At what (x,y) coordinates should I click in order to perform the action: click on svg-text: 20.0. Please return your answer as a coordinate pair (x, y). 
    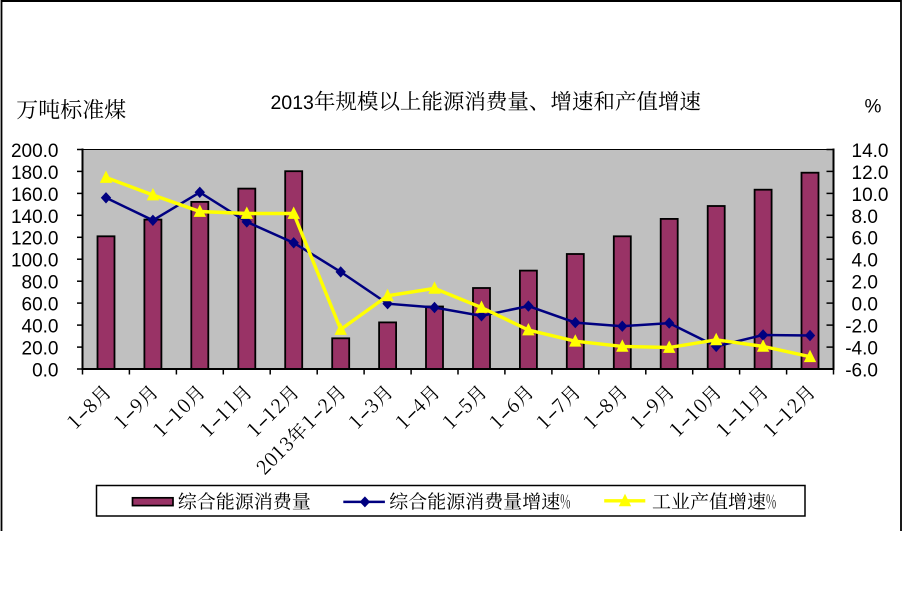
    Looking at the image, I should click on (40, 348).